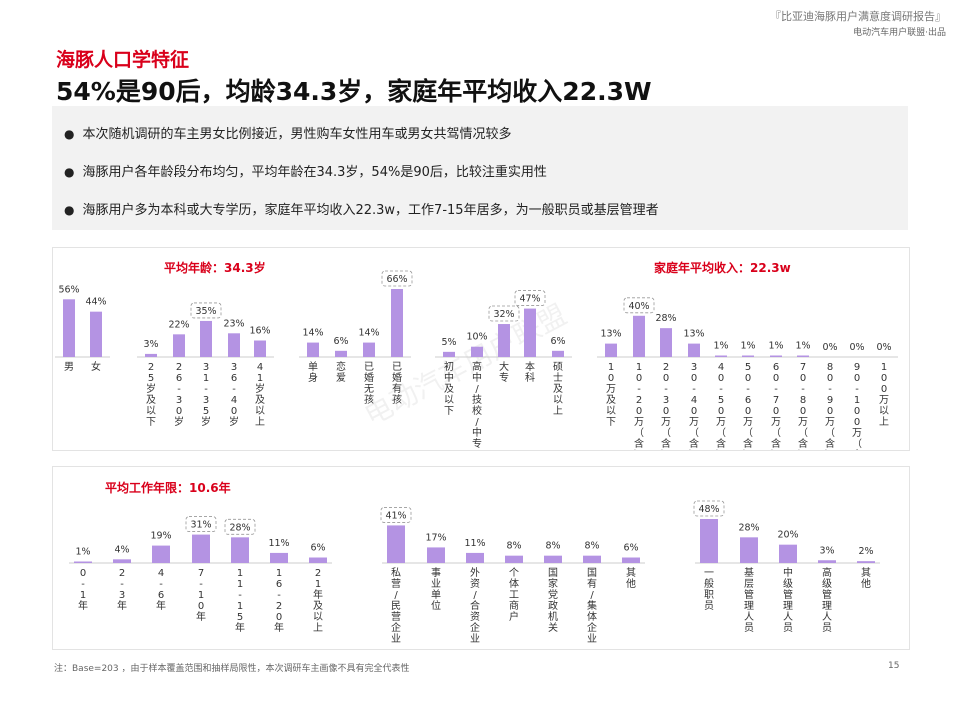 This screenshot has width=960, height=720. I want to click on data-label: 4%, so click(121, 549).